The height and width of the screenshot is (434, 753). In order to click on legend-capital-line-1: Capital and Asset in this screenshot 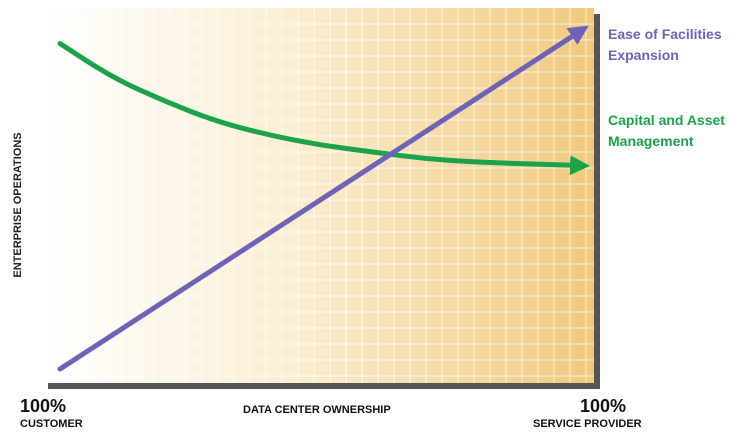, I will do `click(666, 120)`.